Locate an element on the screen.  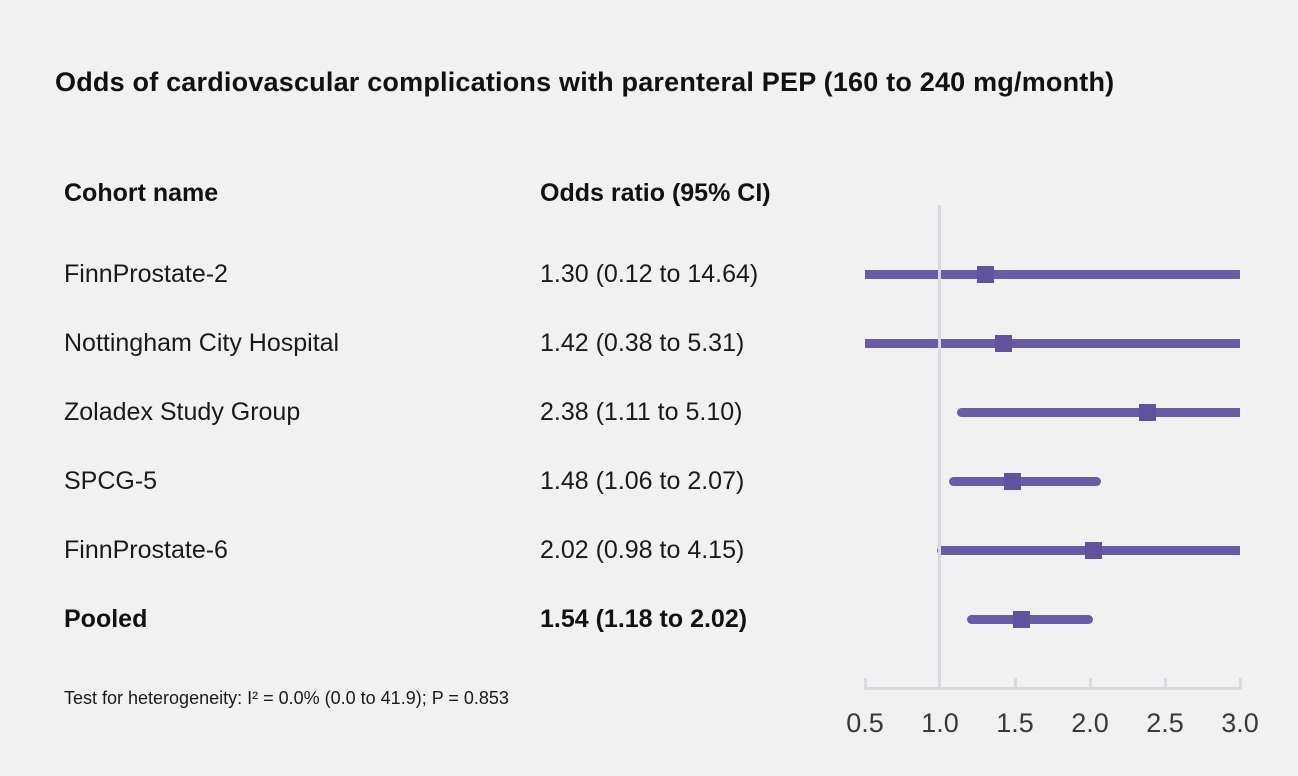
row-or-value: 1.54 (1.18 to 2.02) is located at coordinates (644, 619).